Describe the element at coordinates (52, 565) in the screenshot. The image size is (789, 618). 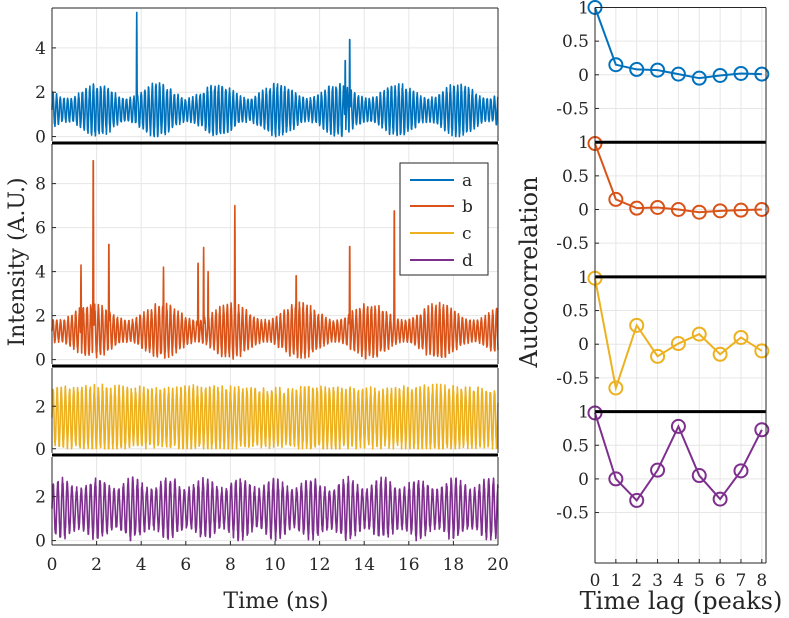
I see `left-xtick-label-0: 0` at that location.